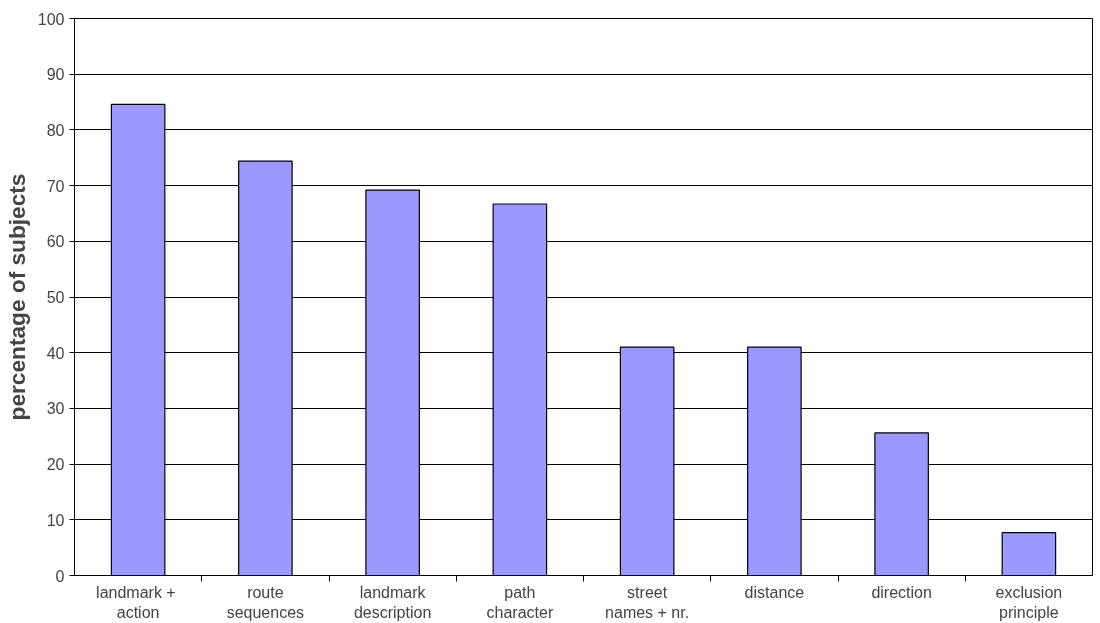 The width and height of the screenshot is (1100, 623). Describe the element at coordinates (51, 19) in the screenshot. I see `y-tick-label: 100` at that location.